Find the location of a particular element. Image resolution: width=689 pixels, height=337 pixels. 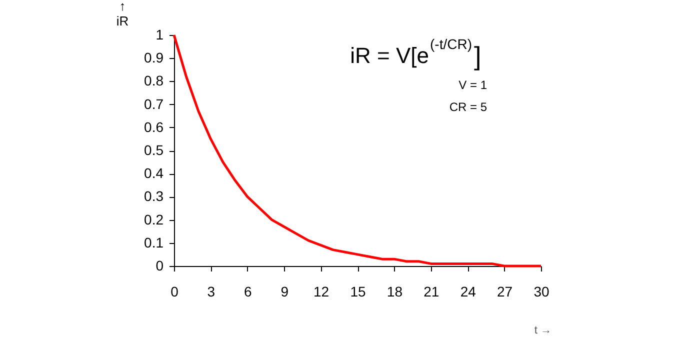

y-tick-label: 0 is located at coordinates (160, 266).